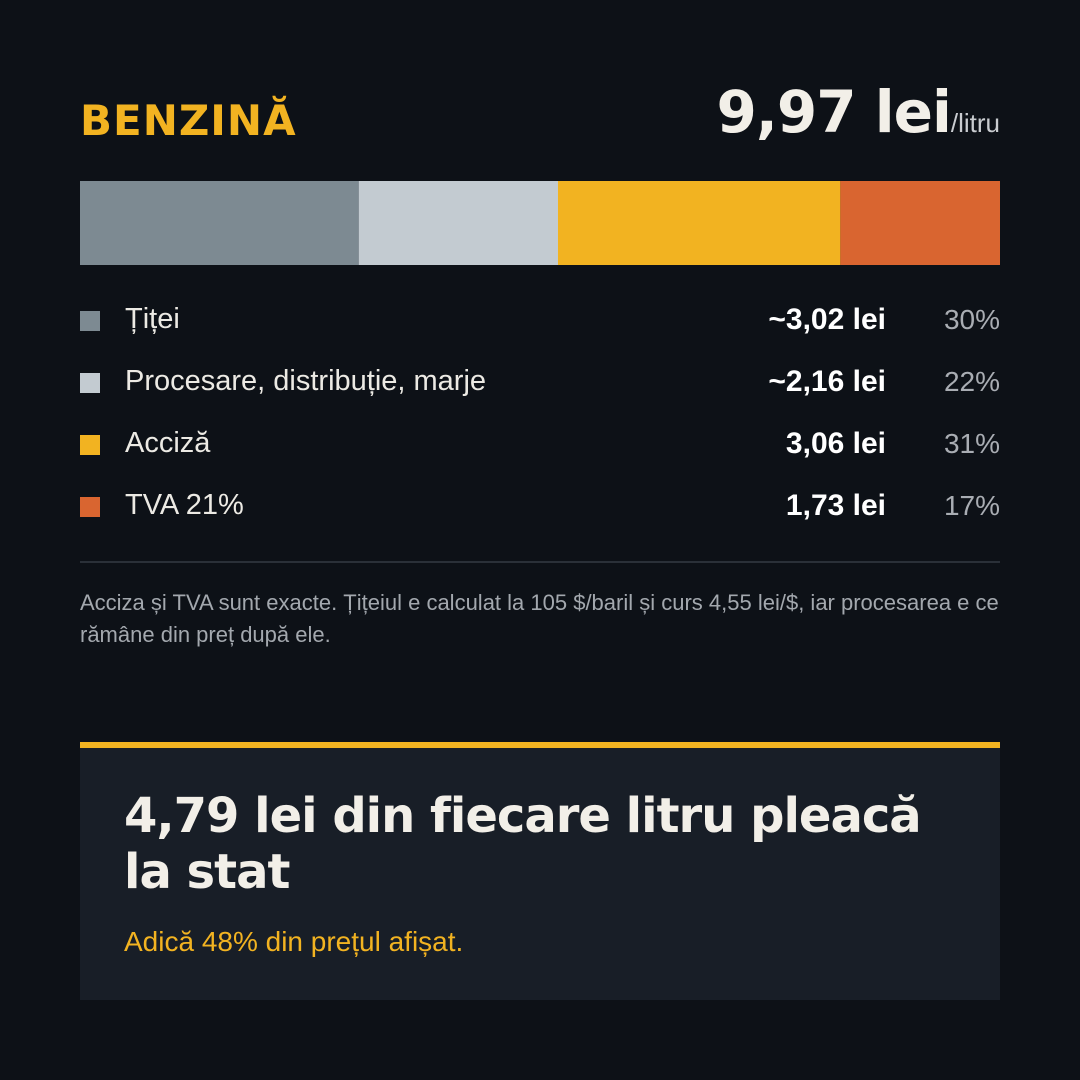 The height and width of the screenshot is (1080, 1080). What do you see at coordinates (540, 446) in the screenshot?
I see `legend-row: Acciză 3,06 lei 31%` at bounding box center [540, 446].